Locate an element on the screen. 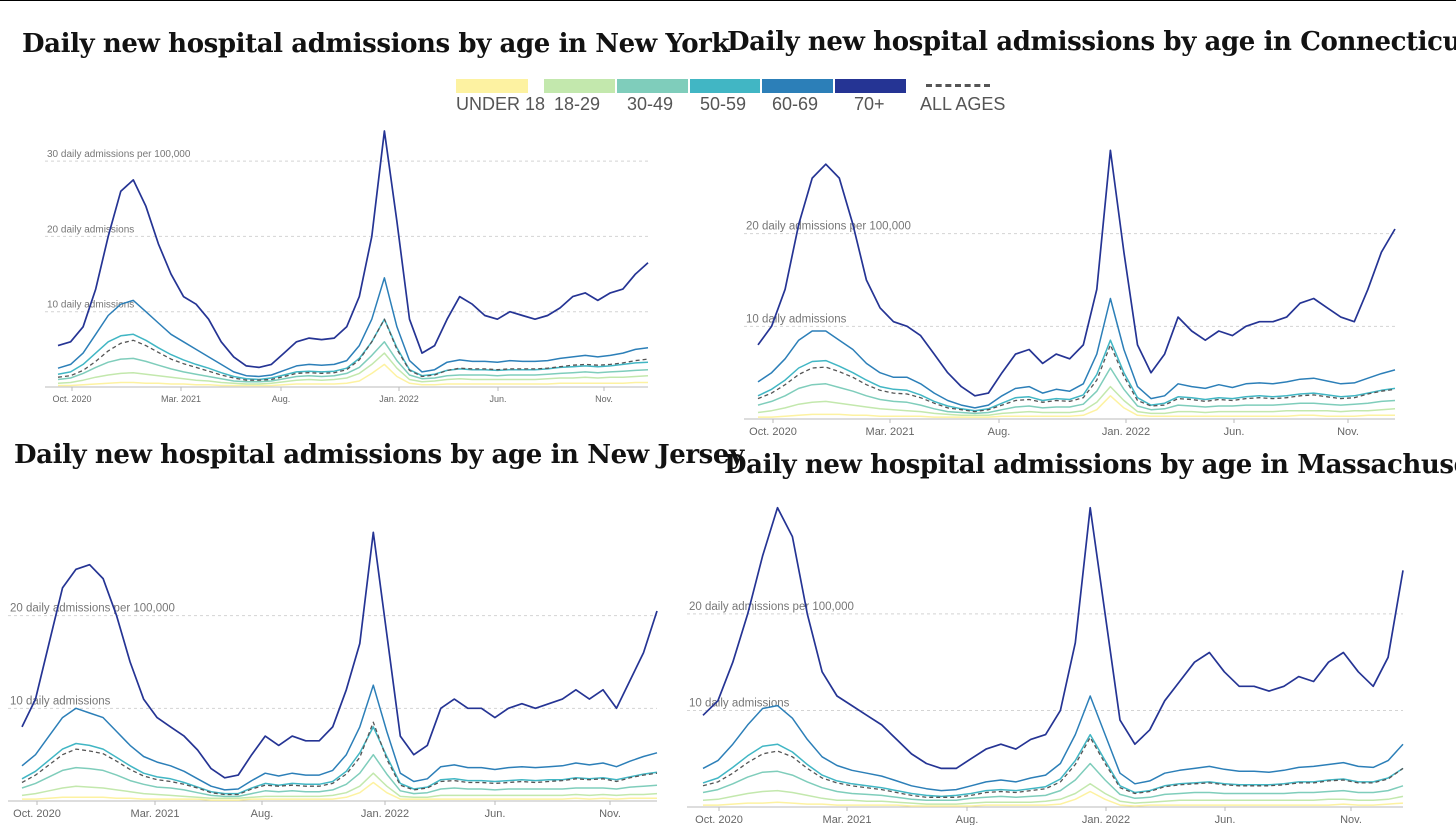 This screenshot has width=1456, height=825. legend-dash-swatch is located at coordinates (958, 85).